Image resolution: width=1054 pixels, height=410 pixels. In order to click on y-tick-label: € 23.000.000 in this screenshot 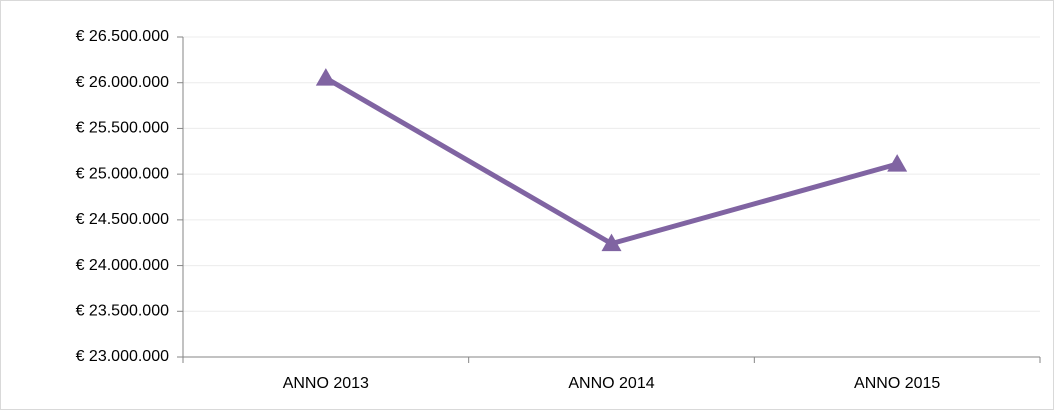, I will do `click(123, 356)`.